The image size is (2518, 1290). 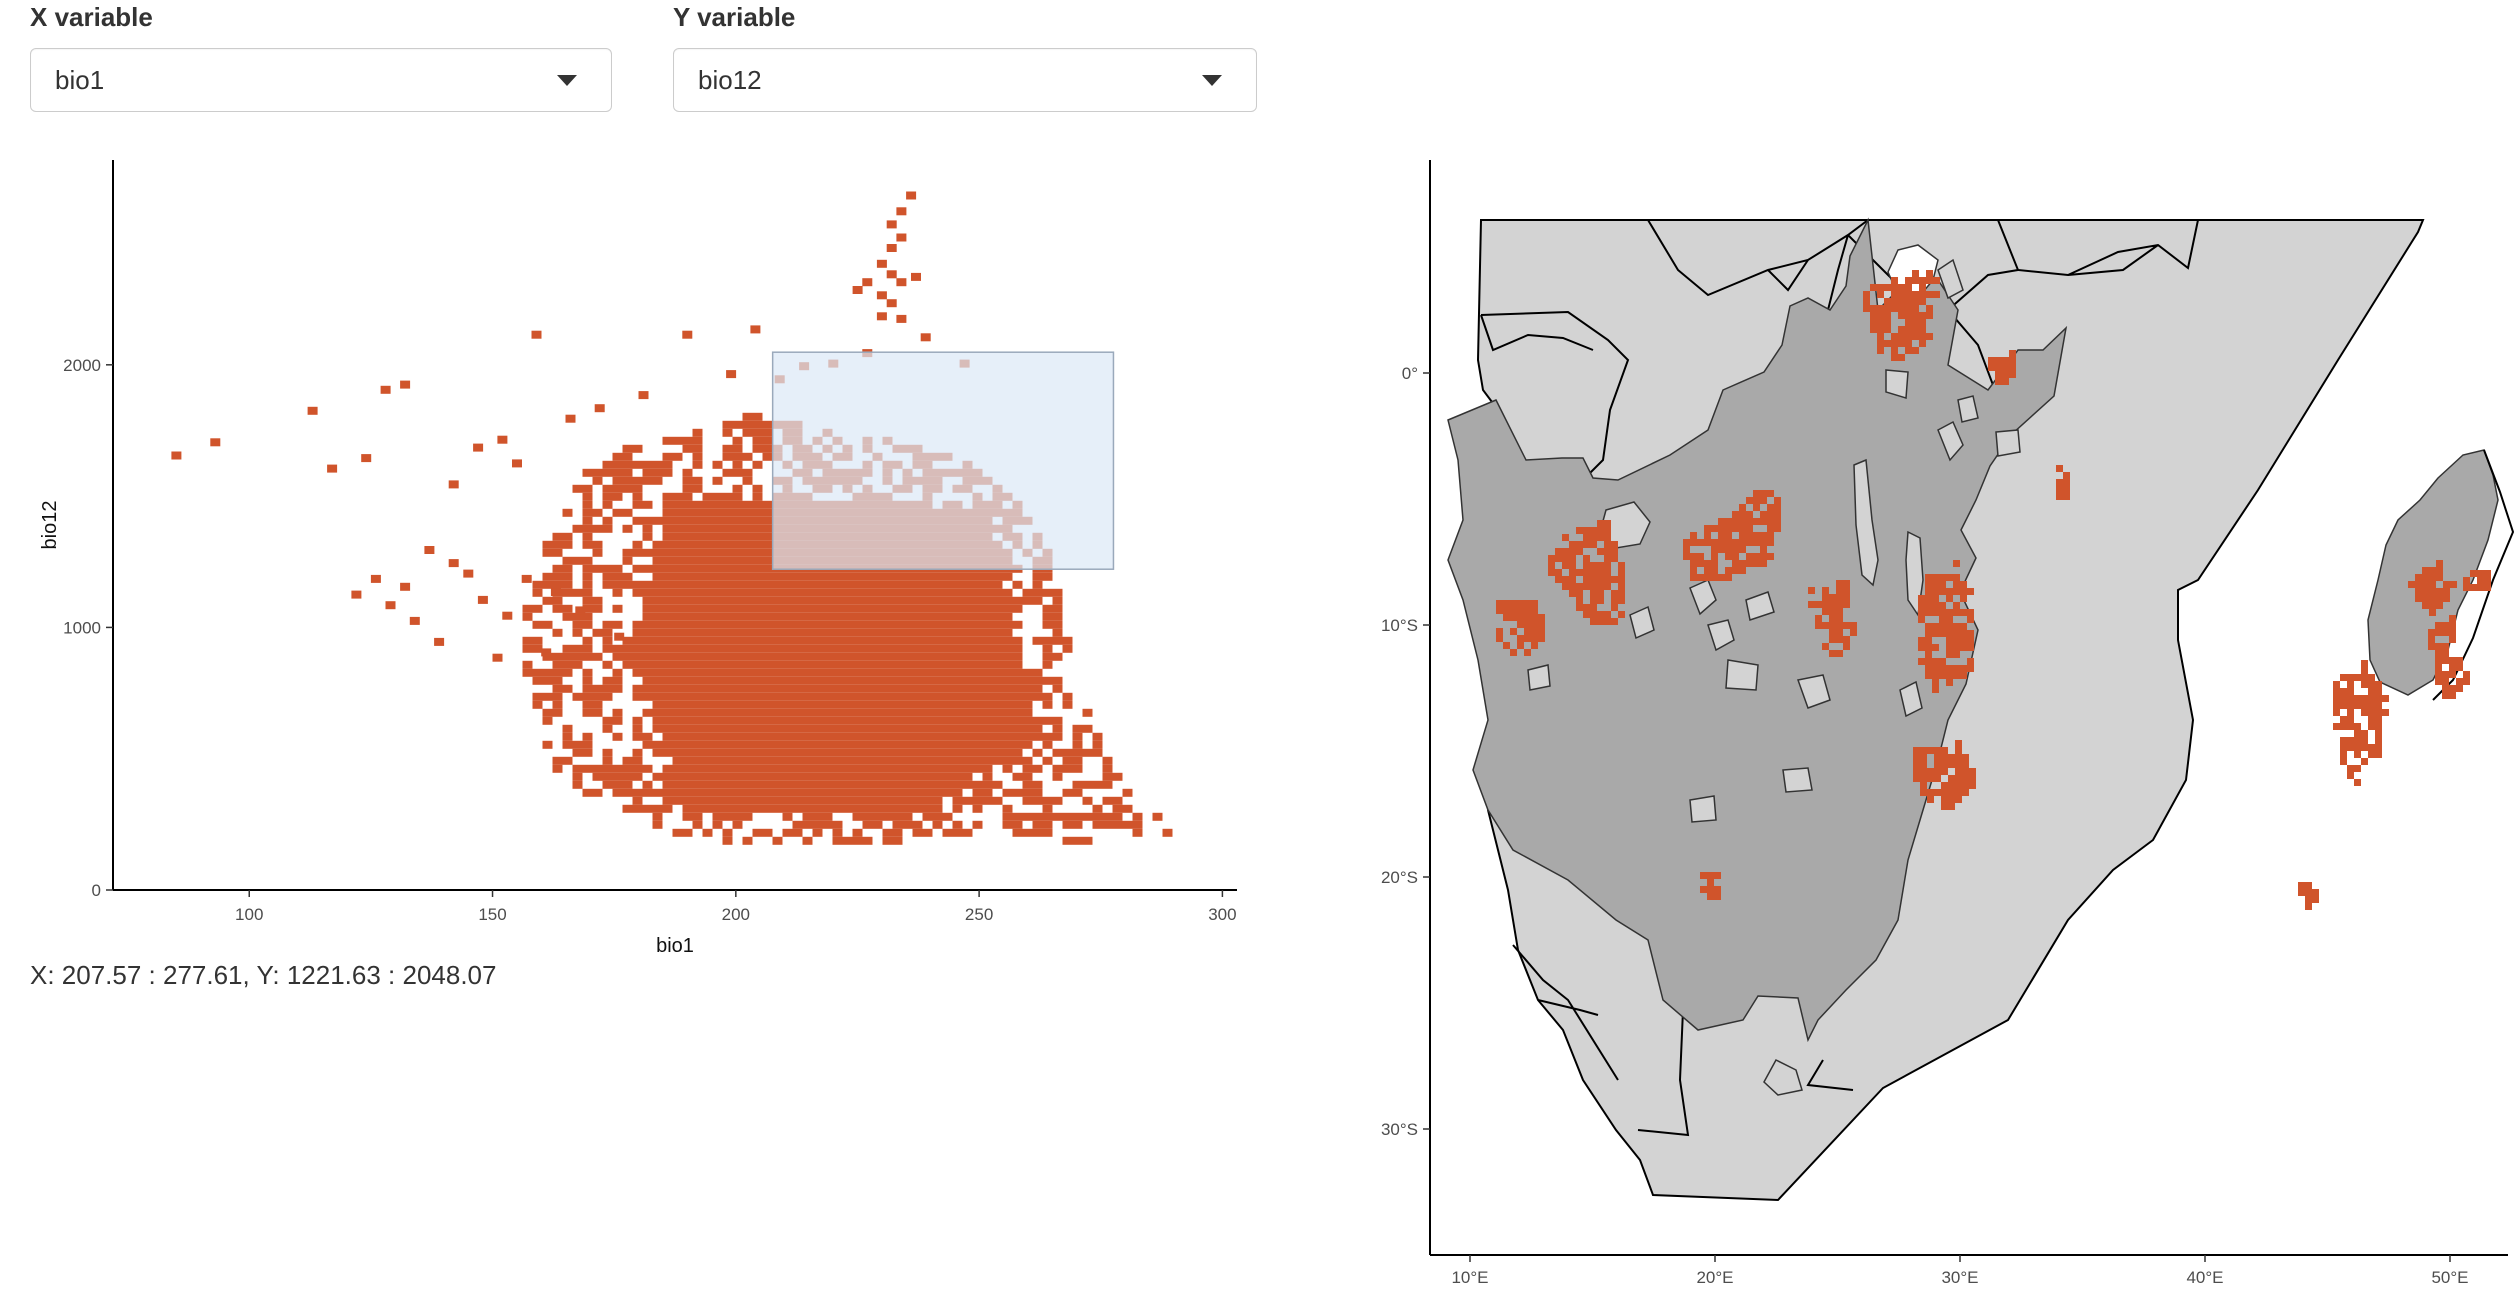 What do you see at coordinates (943, 460) in the screenshot?
I see `brush-selection` at bounding box center [943, 460].